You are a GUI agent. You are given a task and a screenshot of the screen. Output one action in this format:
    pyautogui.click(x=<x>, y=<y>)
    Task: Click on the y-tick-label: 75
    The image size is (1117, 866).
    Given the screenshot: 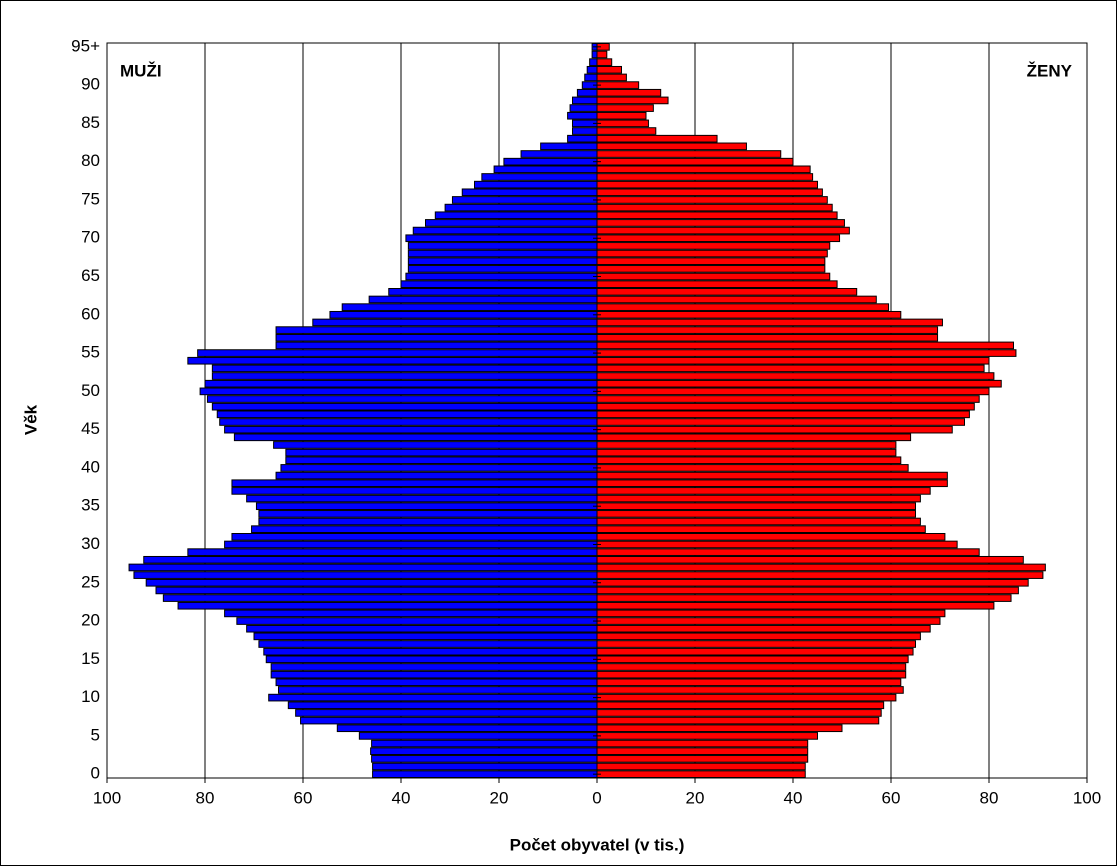 What is the action you would take?
    pyautogui.click(x=90, y=198)
    